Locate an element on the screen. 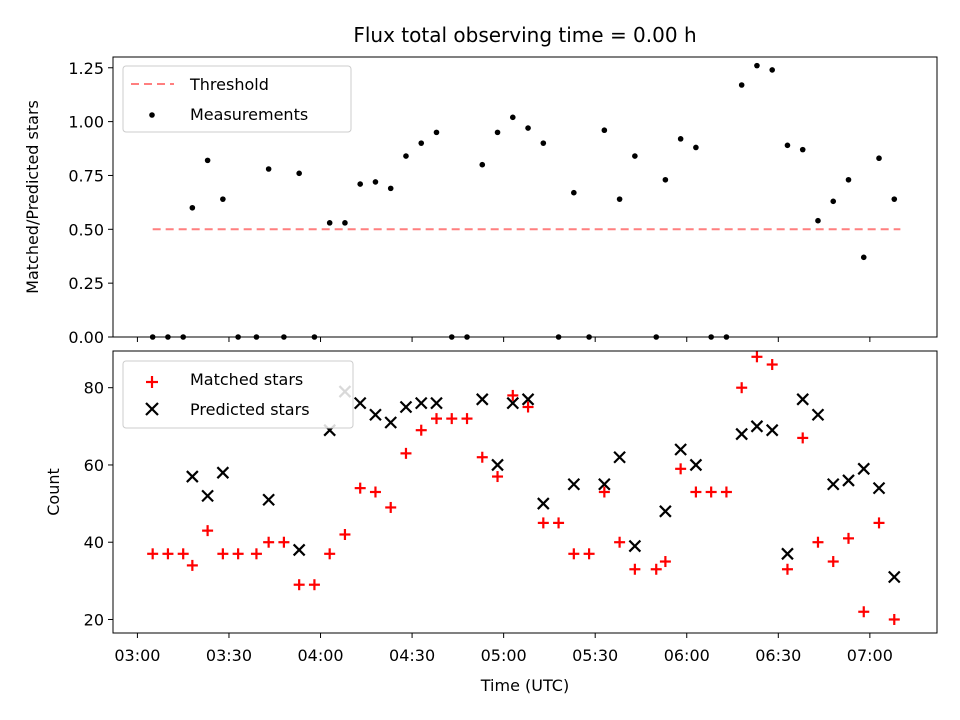  top-y-ticks: 0.00 0.25 0.50 0.75 1.00 1.25 is located at coordinates (90, 203).